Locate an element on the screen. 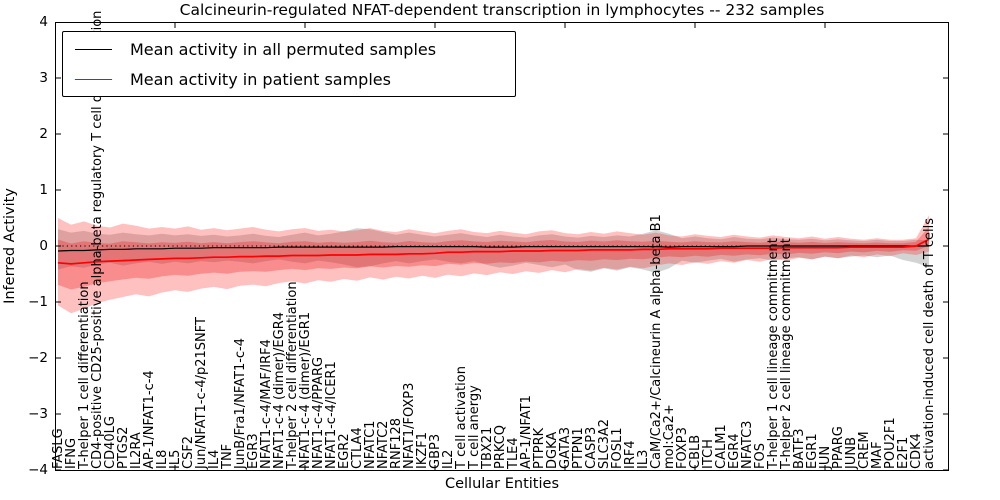 The width and height of the screenshot is (1000, 500). y-tick-label: 3 is located at coordinates (43, 77).